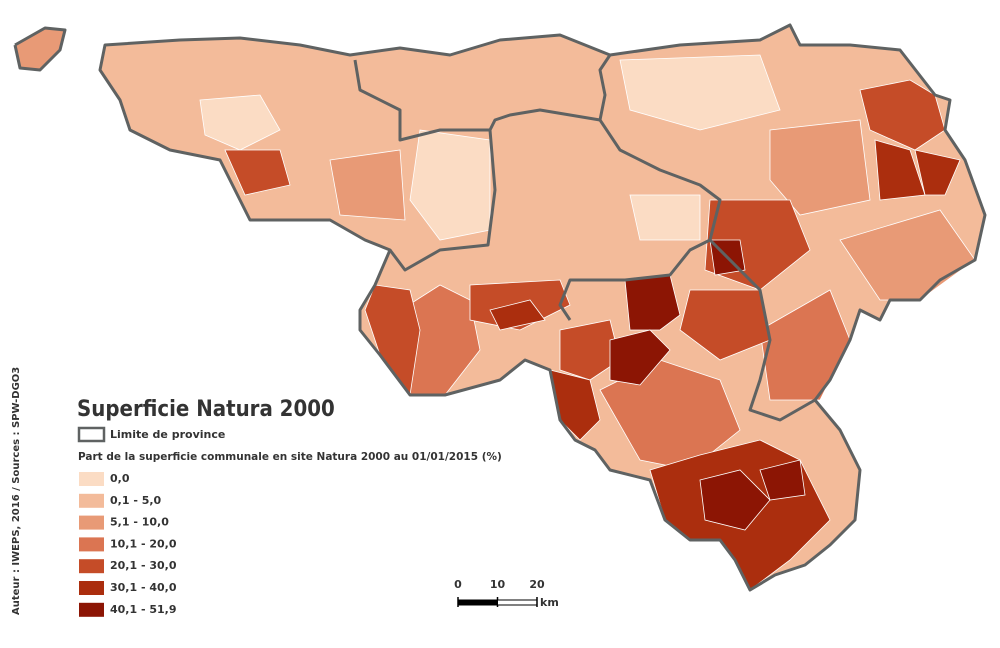  I want to click on scale-label: 20, so click(537, 584).